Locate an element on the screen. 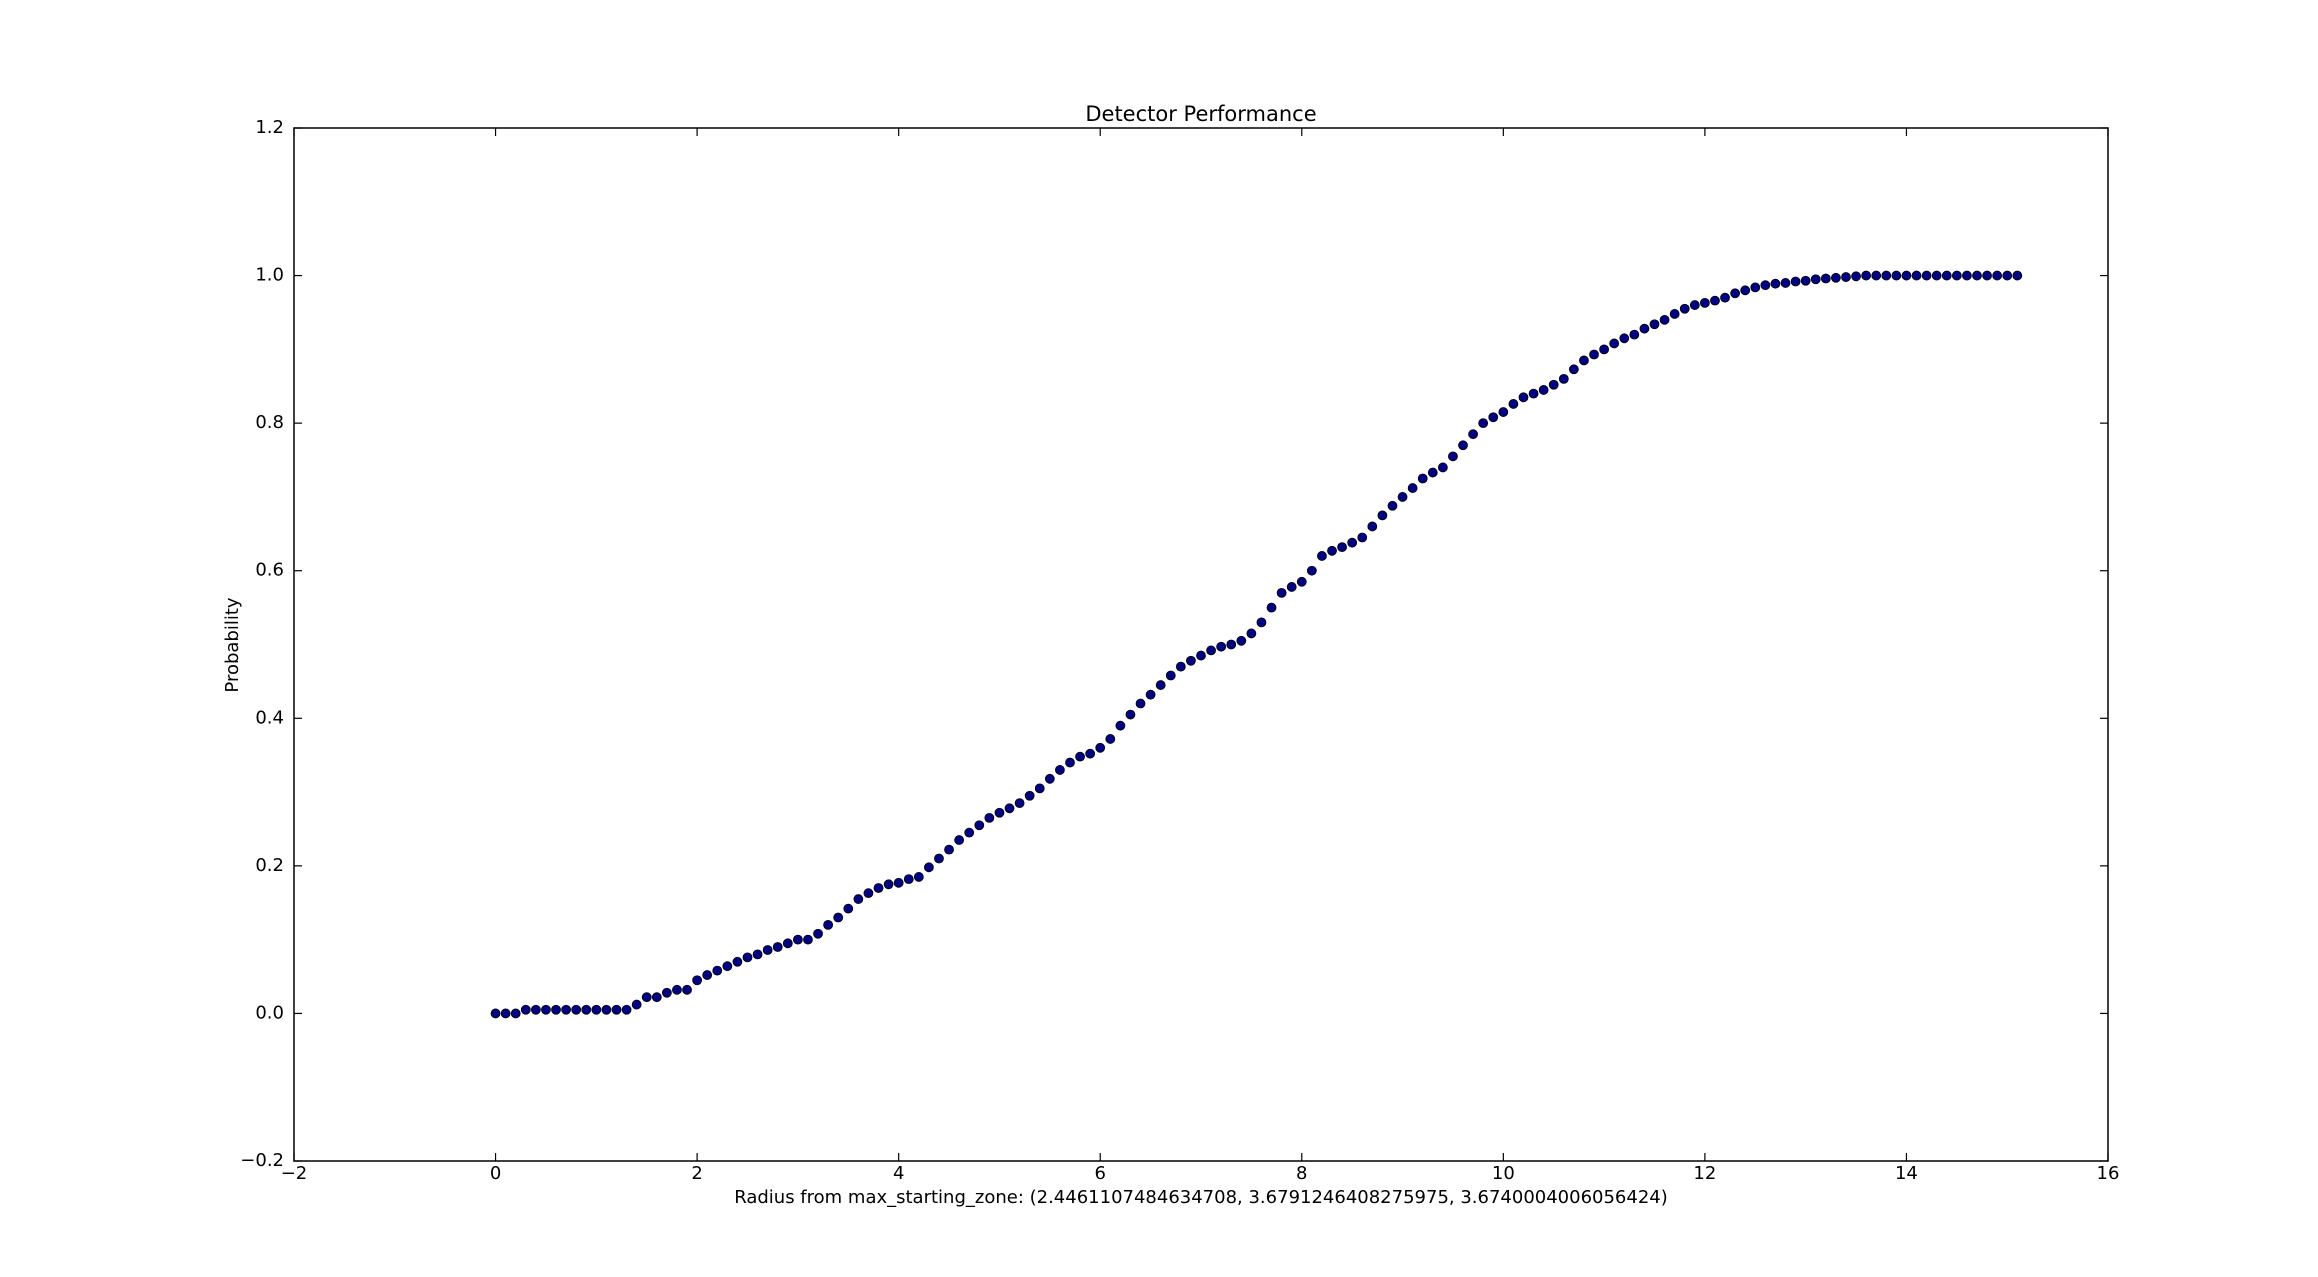 This screenshot has height=1277, width=2318. x-tick-label: 4 is located at coordinates (898, 1173).